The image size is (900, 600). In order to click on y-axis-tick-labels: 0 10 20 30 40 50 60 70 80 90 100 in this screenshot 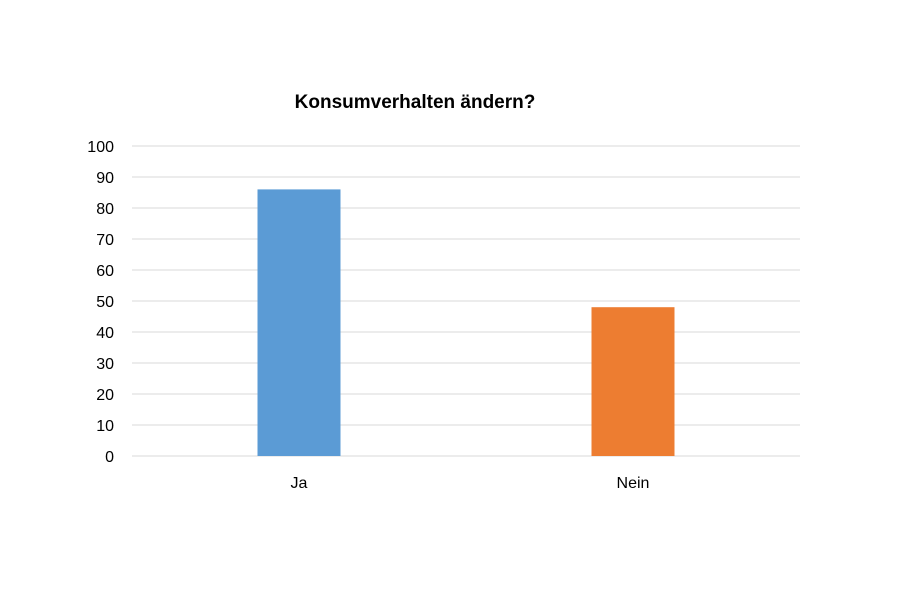, I will do `click(100, 302)`.